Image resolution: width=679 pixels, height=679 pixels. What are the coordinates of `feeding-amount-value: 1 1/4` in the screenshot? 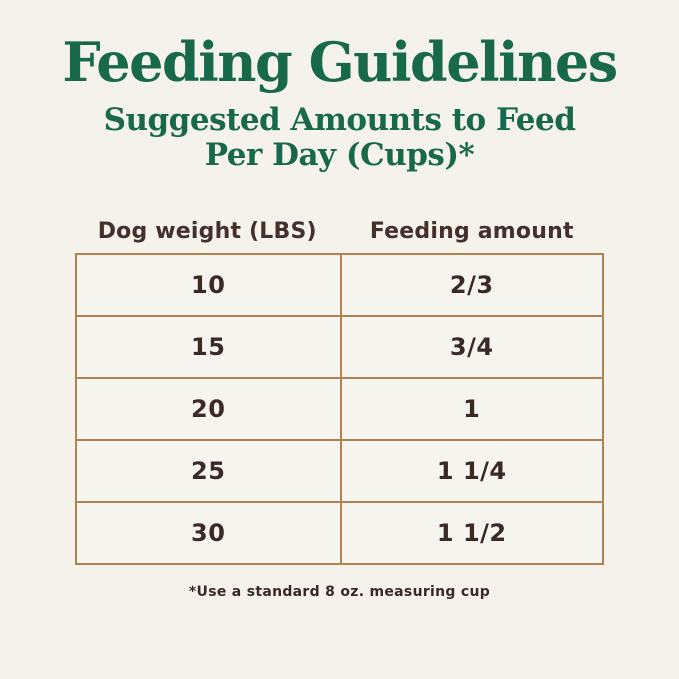 It's located at (471, 471).